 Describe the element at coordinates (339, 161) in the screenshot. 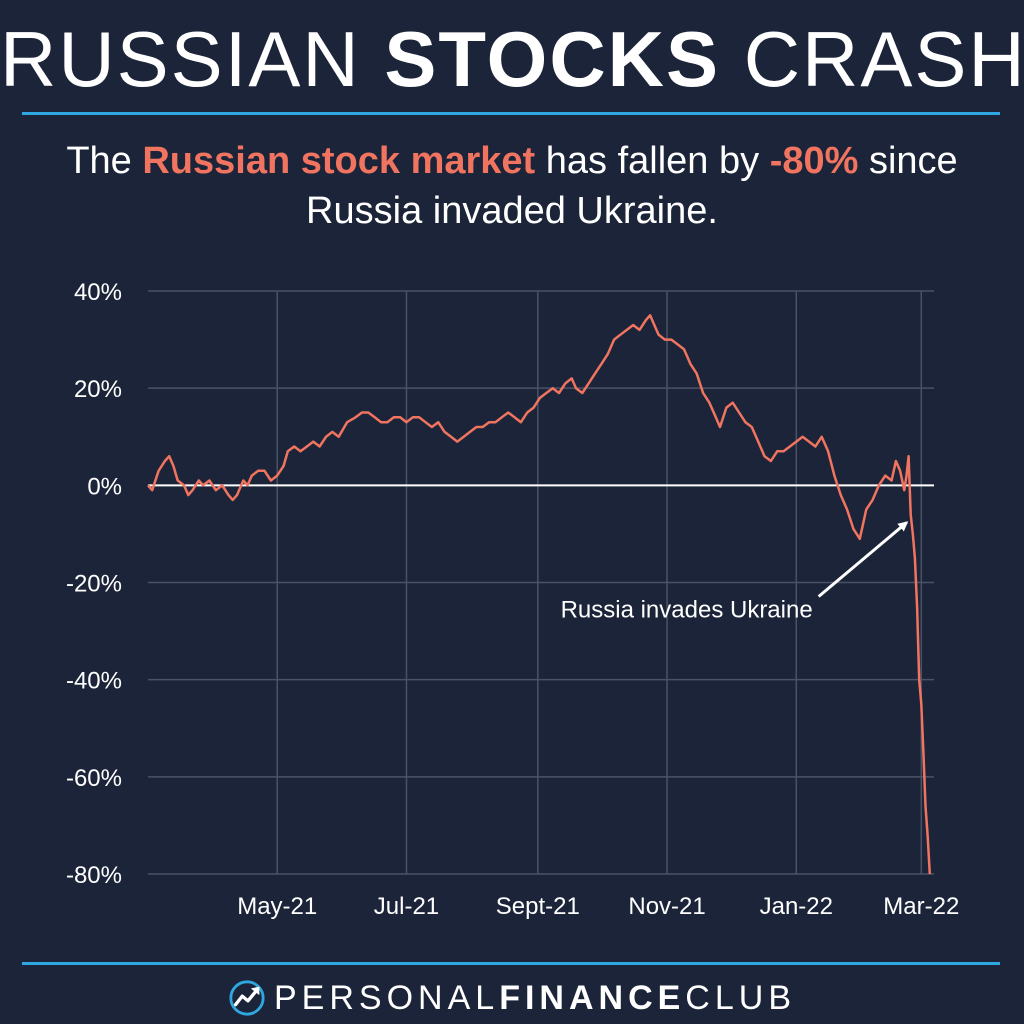

I see `subtitle-highlight-market: Russian stock market` at that location.